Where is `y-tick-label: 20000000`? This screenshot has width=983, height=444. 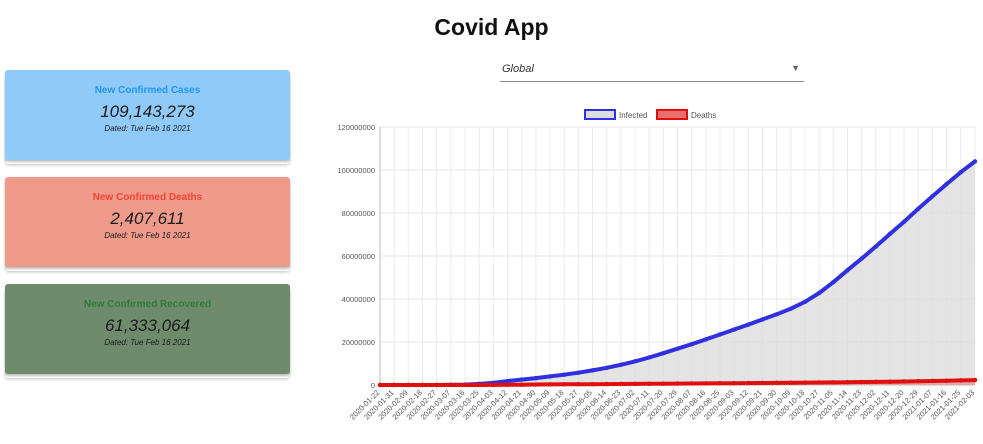
y-tick-label: 20000000 is located at coordinates (358, 342).